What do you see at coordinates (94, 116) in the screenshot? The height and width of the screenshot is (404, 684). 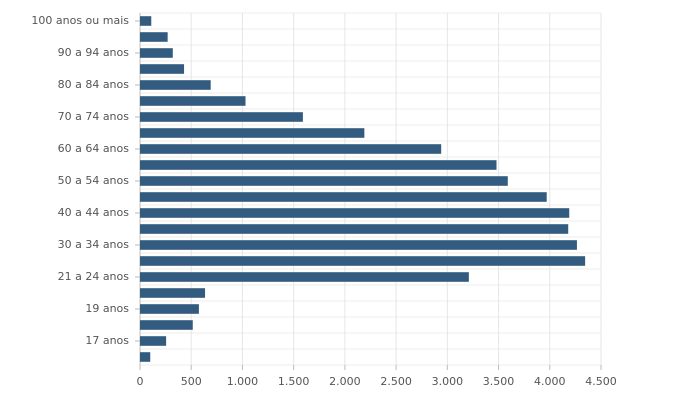 I see `y-tick-label: 70 a 74 anos` at bounding box center [94, 116].